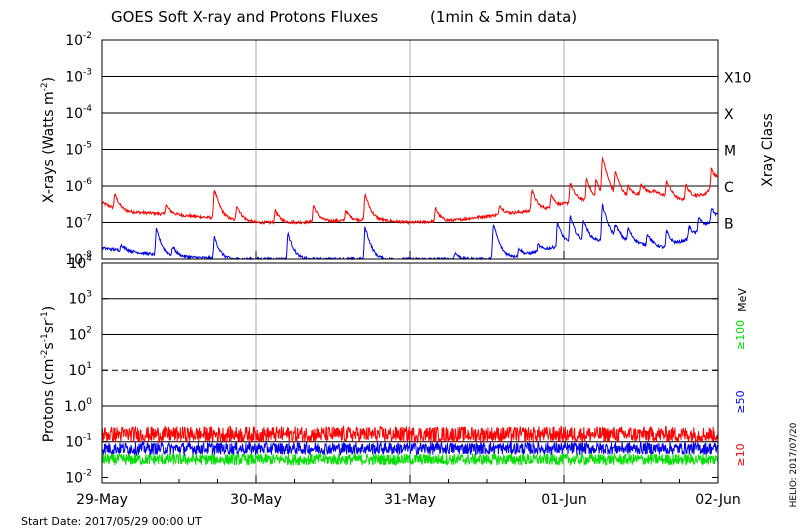 The height and width of the screenshot is (530, 800). I want to click on x-tick-label: 29-May, so click(102, 500).